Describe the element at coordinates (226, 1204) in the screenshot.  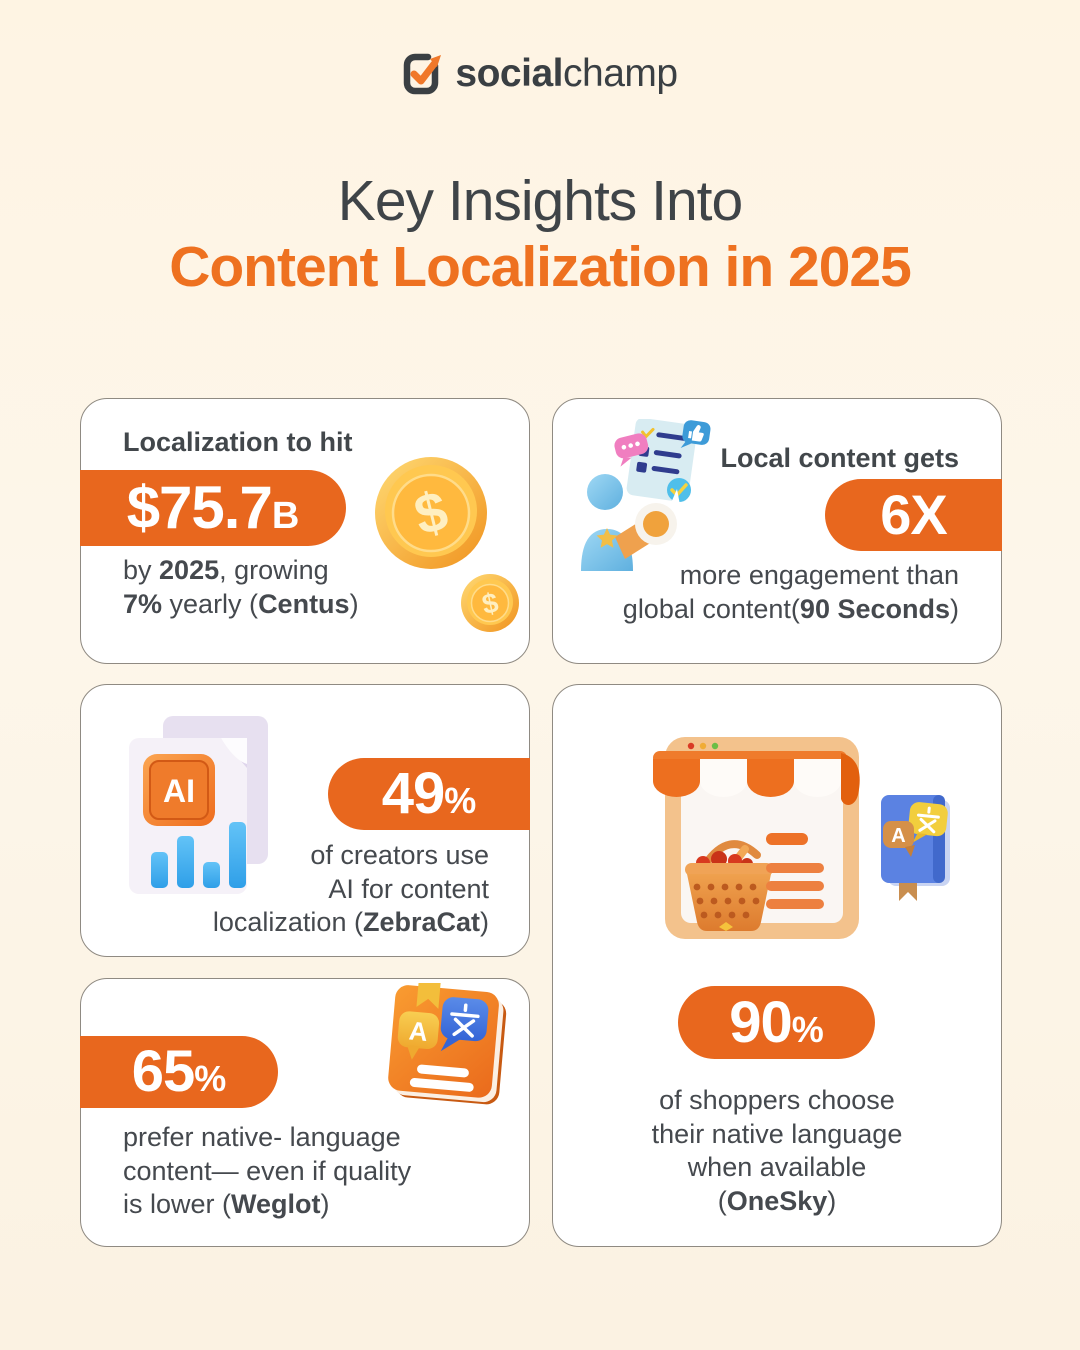
I see `body-line: is lower (Weglot)` at that location.